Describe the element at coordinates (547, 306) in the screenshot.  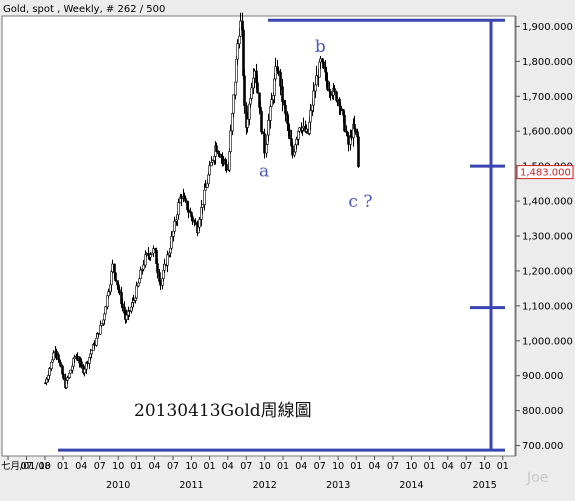
I see `price-tick-label: 1,100.000` at that location.